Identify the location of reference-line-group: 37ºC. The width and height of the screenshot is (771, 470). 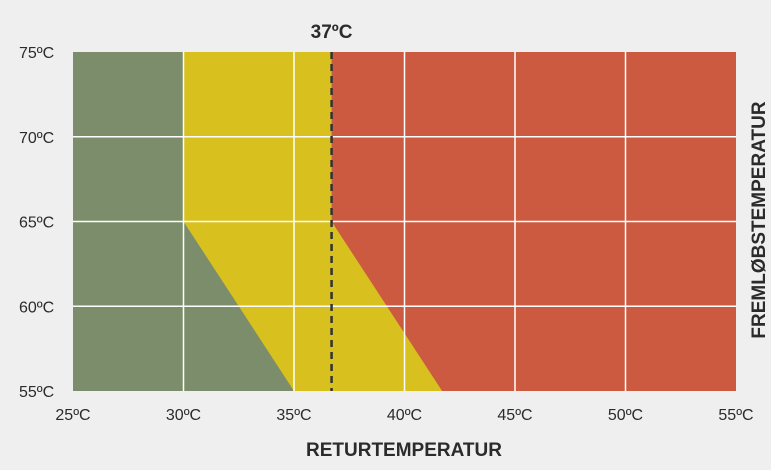
(332, 206).